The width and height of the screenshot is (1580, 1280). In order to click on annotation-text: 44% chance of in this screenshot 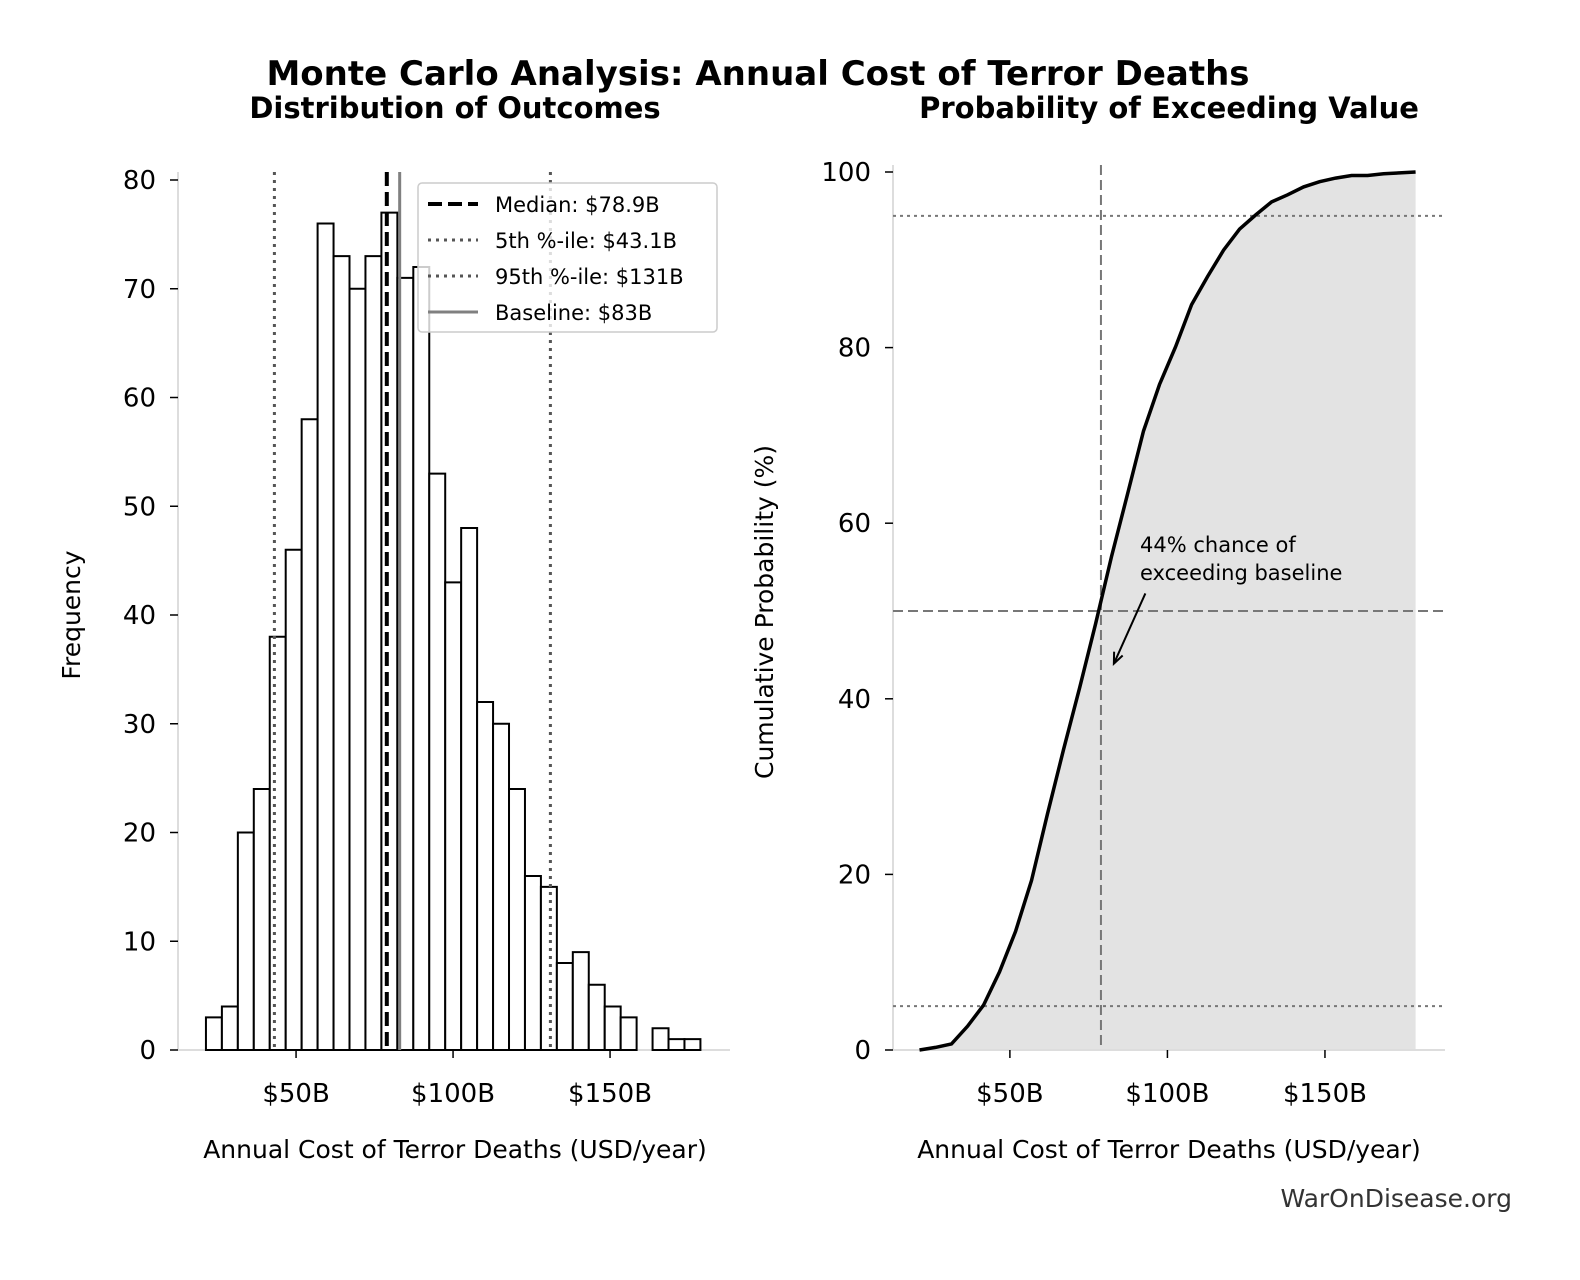, I will do `click(1218, 545)`.